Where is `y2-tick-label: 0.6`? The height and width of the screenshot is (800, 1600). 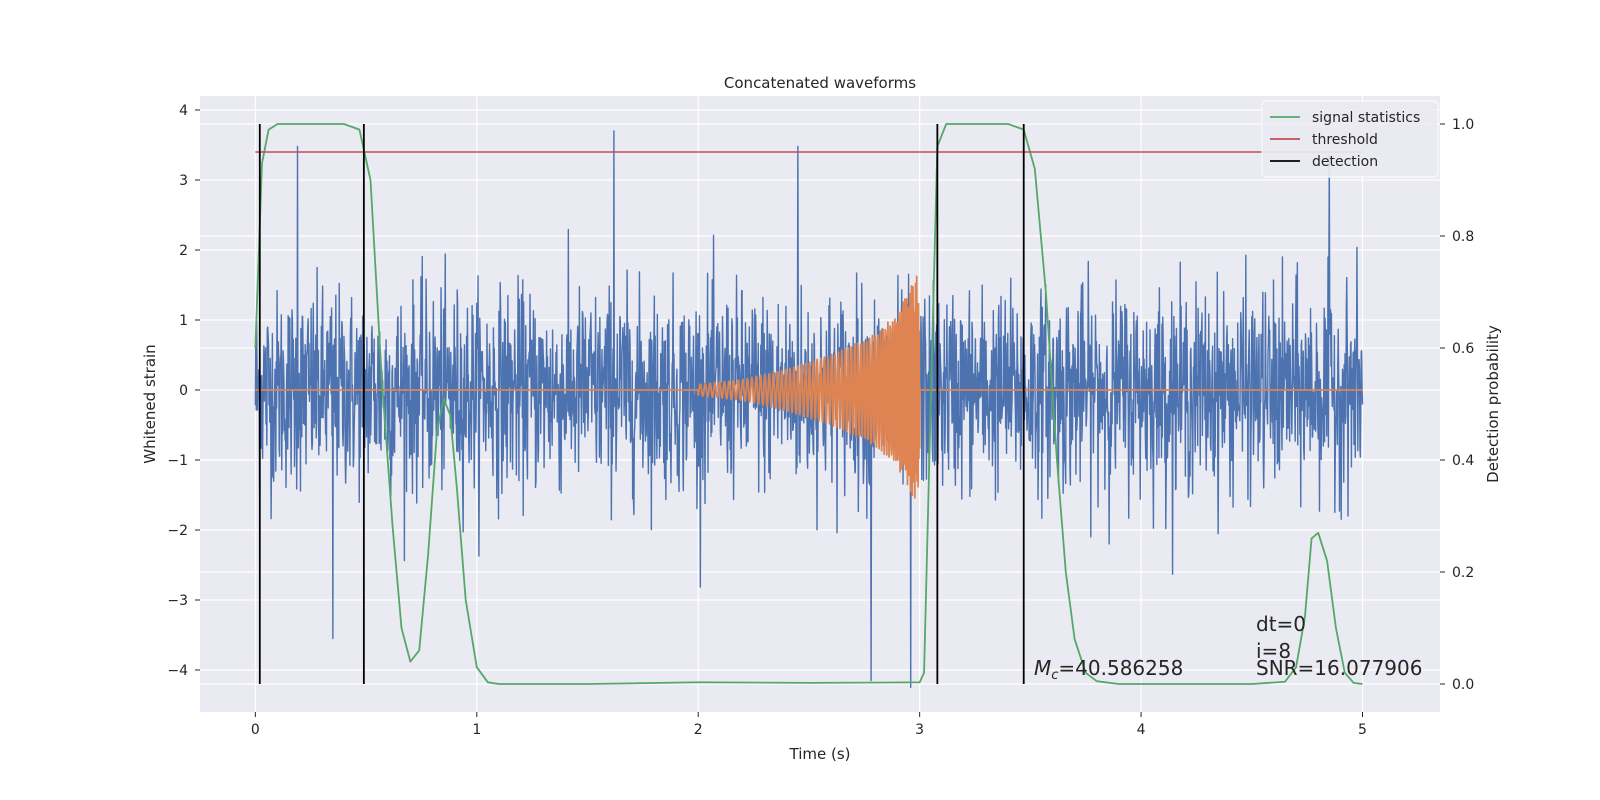 y2-tick-label: 0.6 is located at coordinates (1463, 349).